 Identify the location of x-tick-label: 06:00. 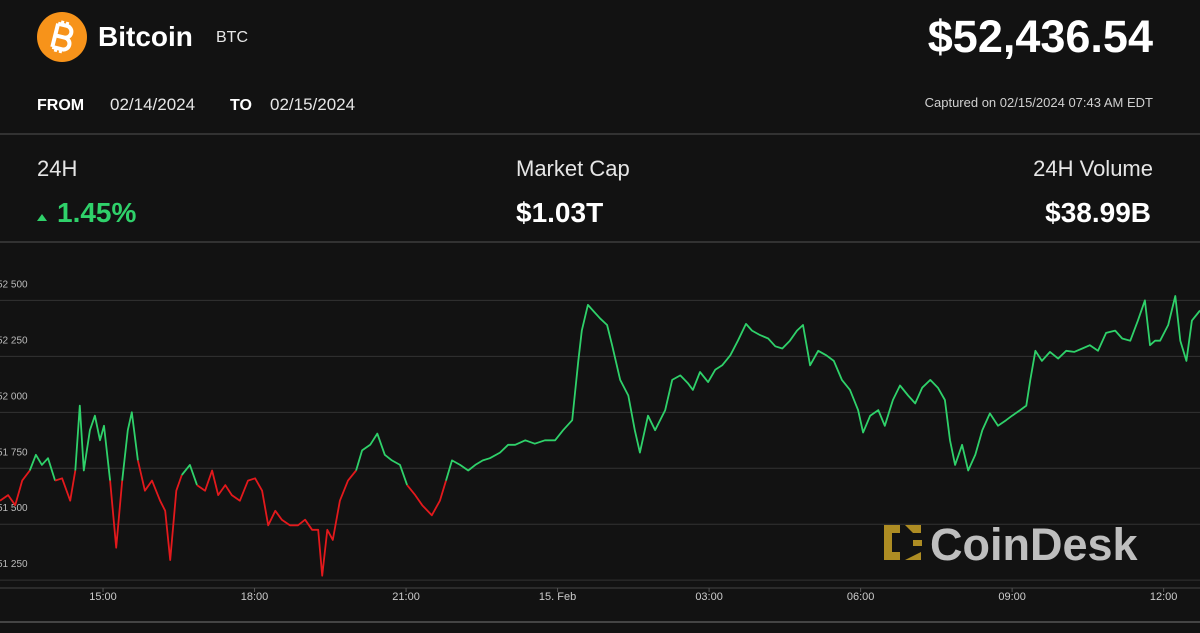
(861, 597).